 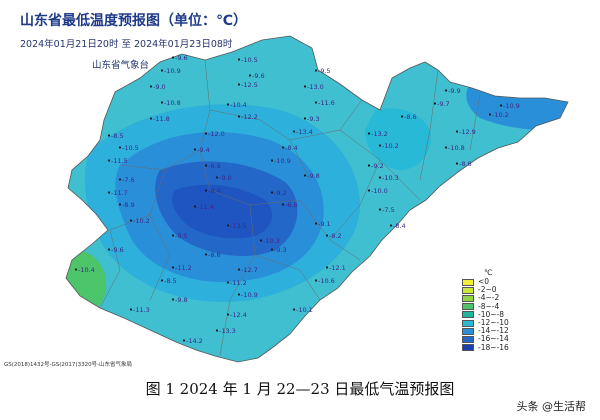 I want to click on legend-label: -12~-10, so click(x=493, y=323).